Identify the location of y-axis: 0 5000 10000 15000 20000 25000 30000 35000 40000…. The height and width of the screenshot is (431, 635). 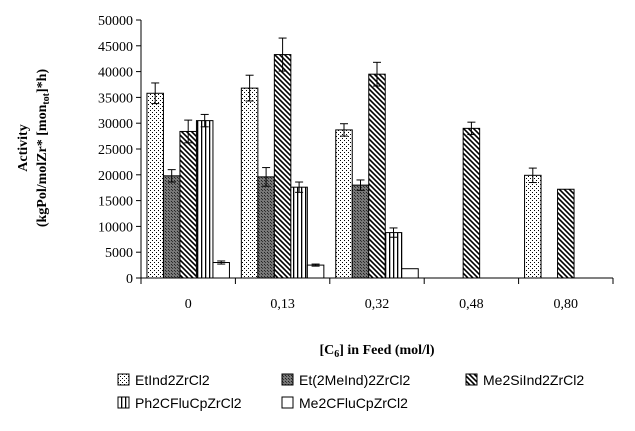
(120, 150).